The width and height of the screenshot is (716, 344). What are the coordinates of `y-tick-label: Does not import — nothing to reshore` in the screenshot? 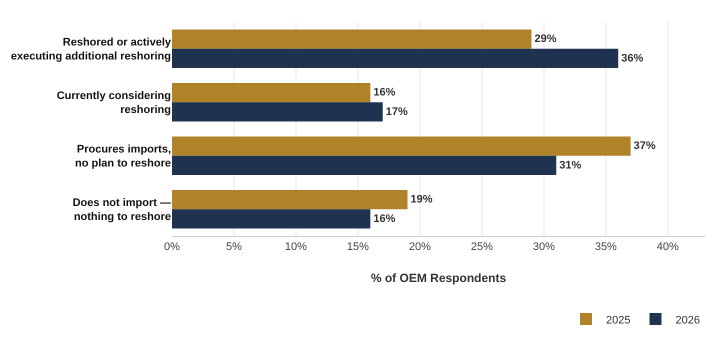 It's located at (121, 210).